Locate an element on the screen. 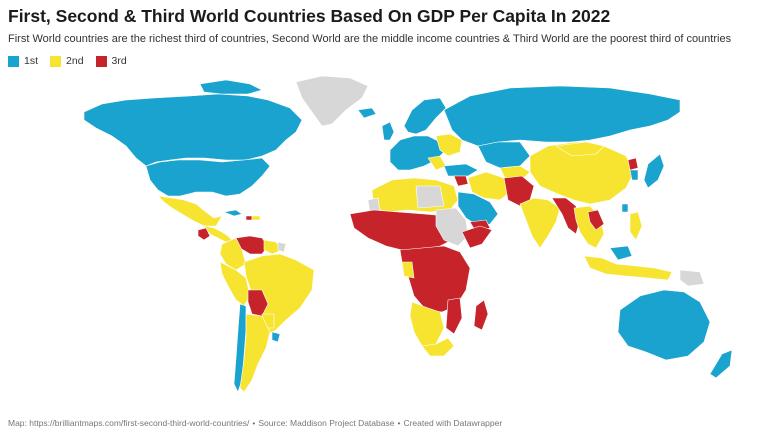 The width and height of the screenshot is (768, 435). region-indonesia is located at coordinates (628, 268).